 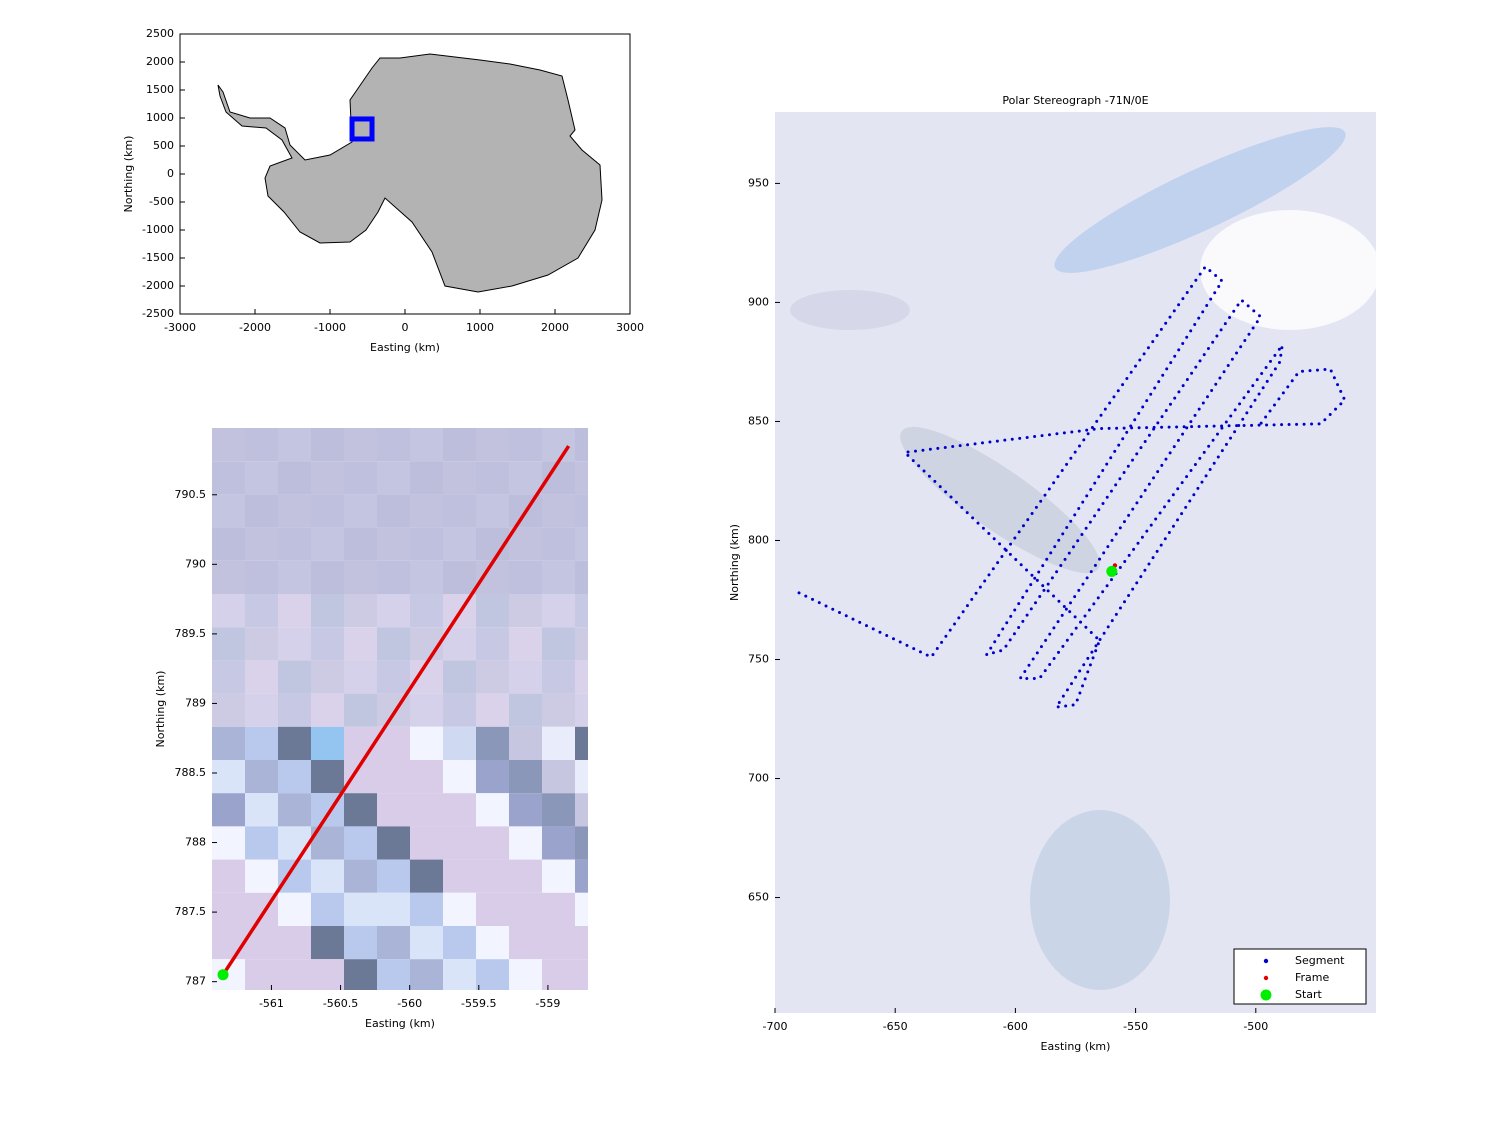 I want to click on y-tick-label: 789, so click(x=195, y=702).